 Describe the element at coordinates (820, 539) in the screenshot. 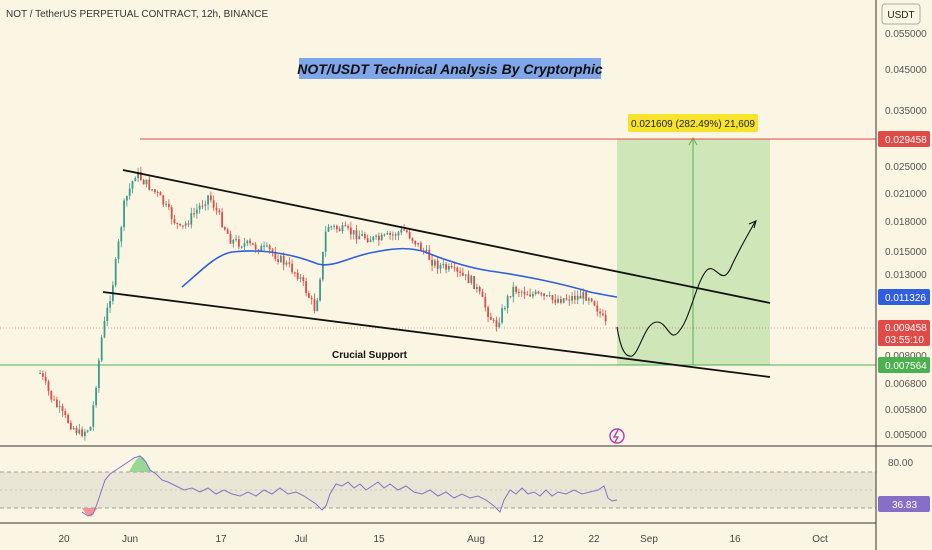

I see `time-tick: Oct` at that location.